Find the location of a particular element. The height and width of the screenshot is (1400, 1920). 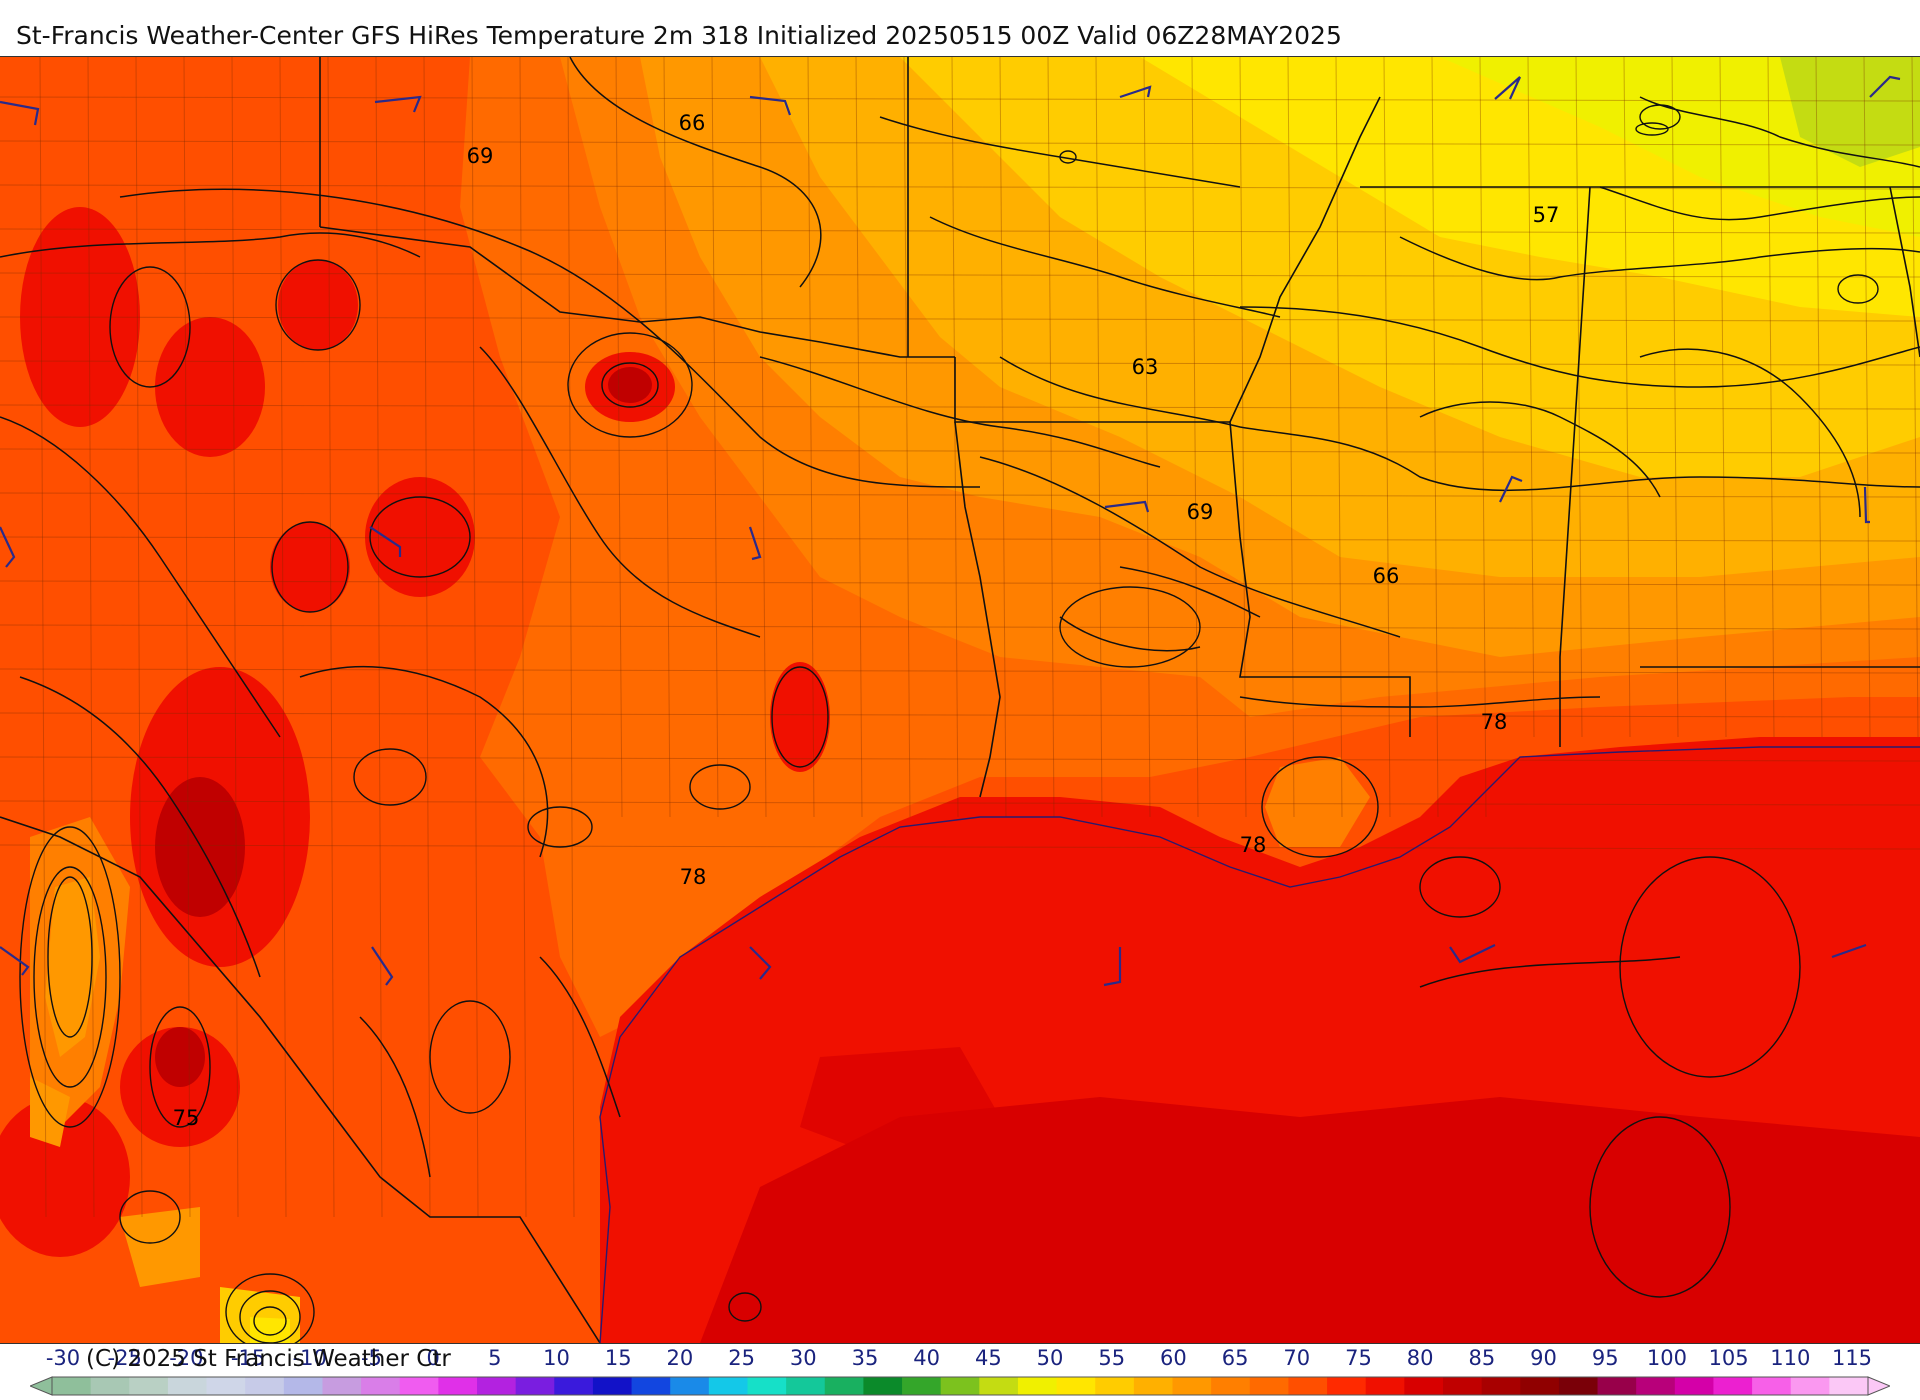

legend-tick-label: 45 is located at coordinates (988, 1358).